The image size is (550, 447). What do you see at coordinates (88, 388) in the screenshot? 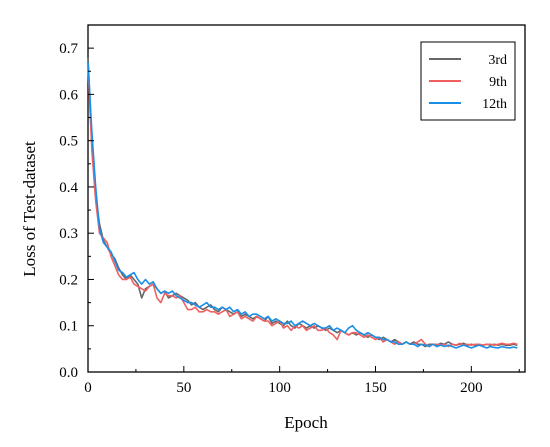
I see `x-tick-label: 0` at bounding box center [88, 388].